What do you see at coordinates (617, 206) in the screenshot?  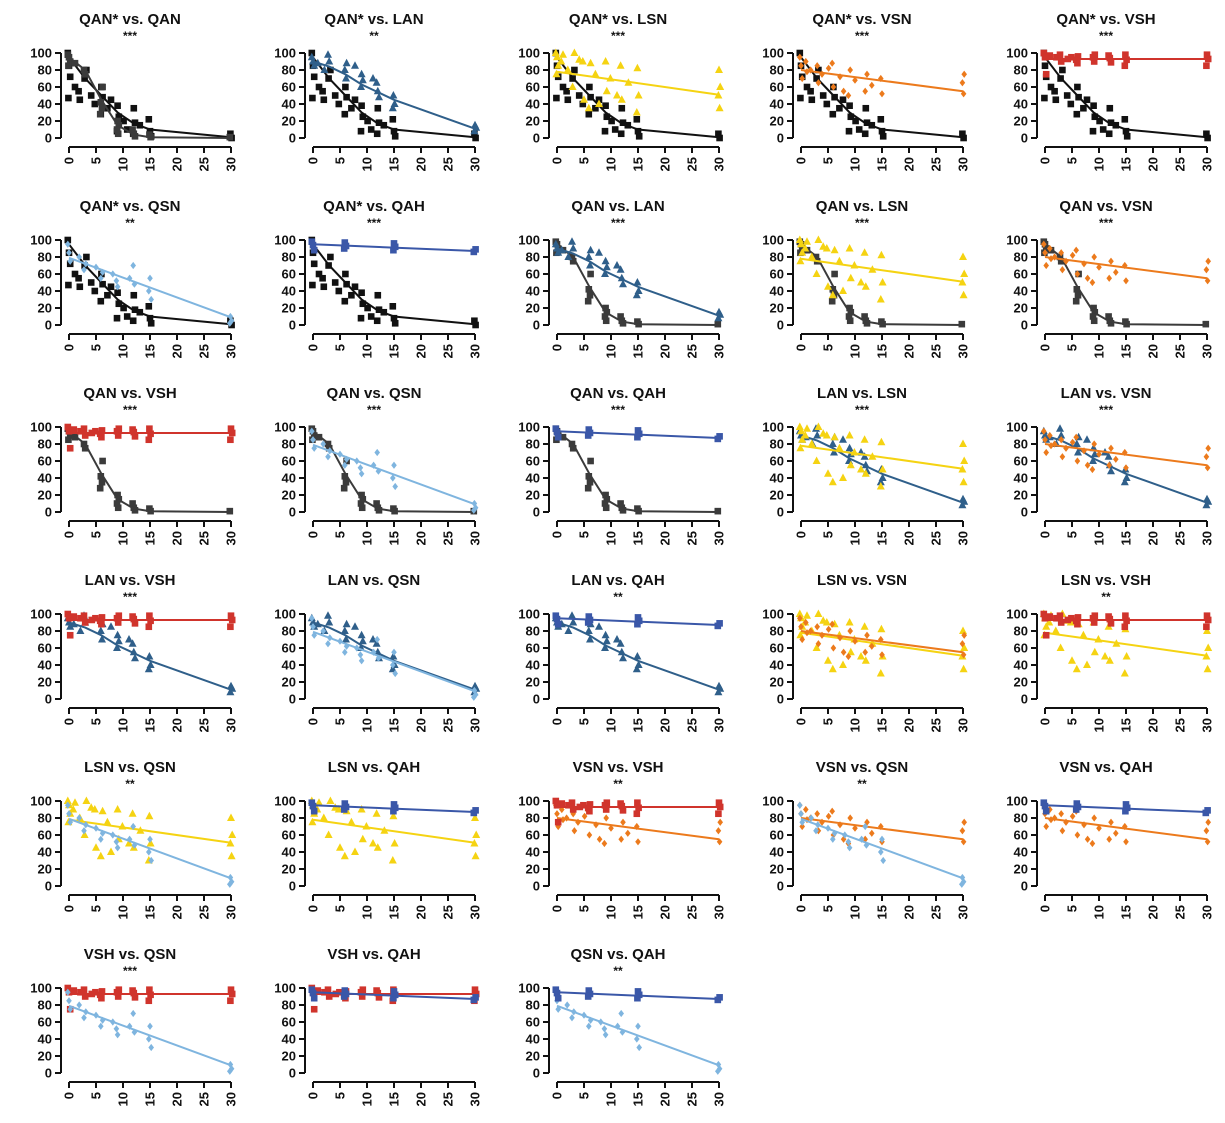 I see `panel-title: QAN vs. LAN` at bounding box center [617, 206].